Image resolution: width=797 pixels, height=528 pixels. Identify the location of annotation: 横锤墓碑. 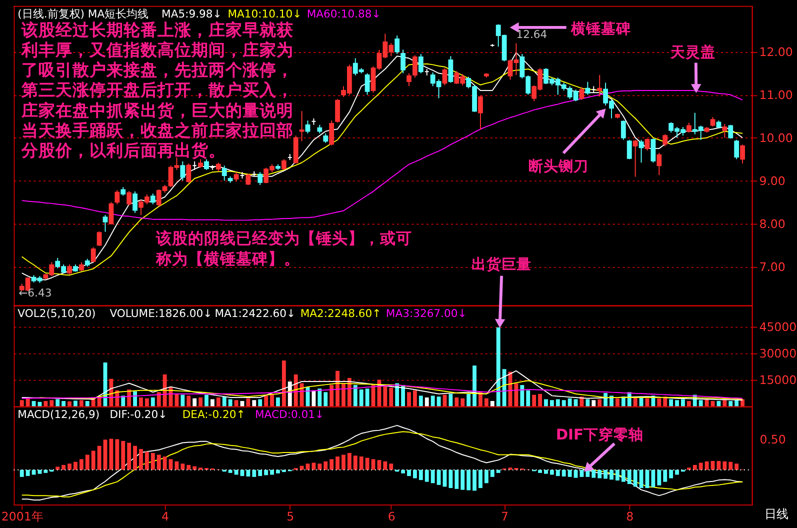
(601, 29).